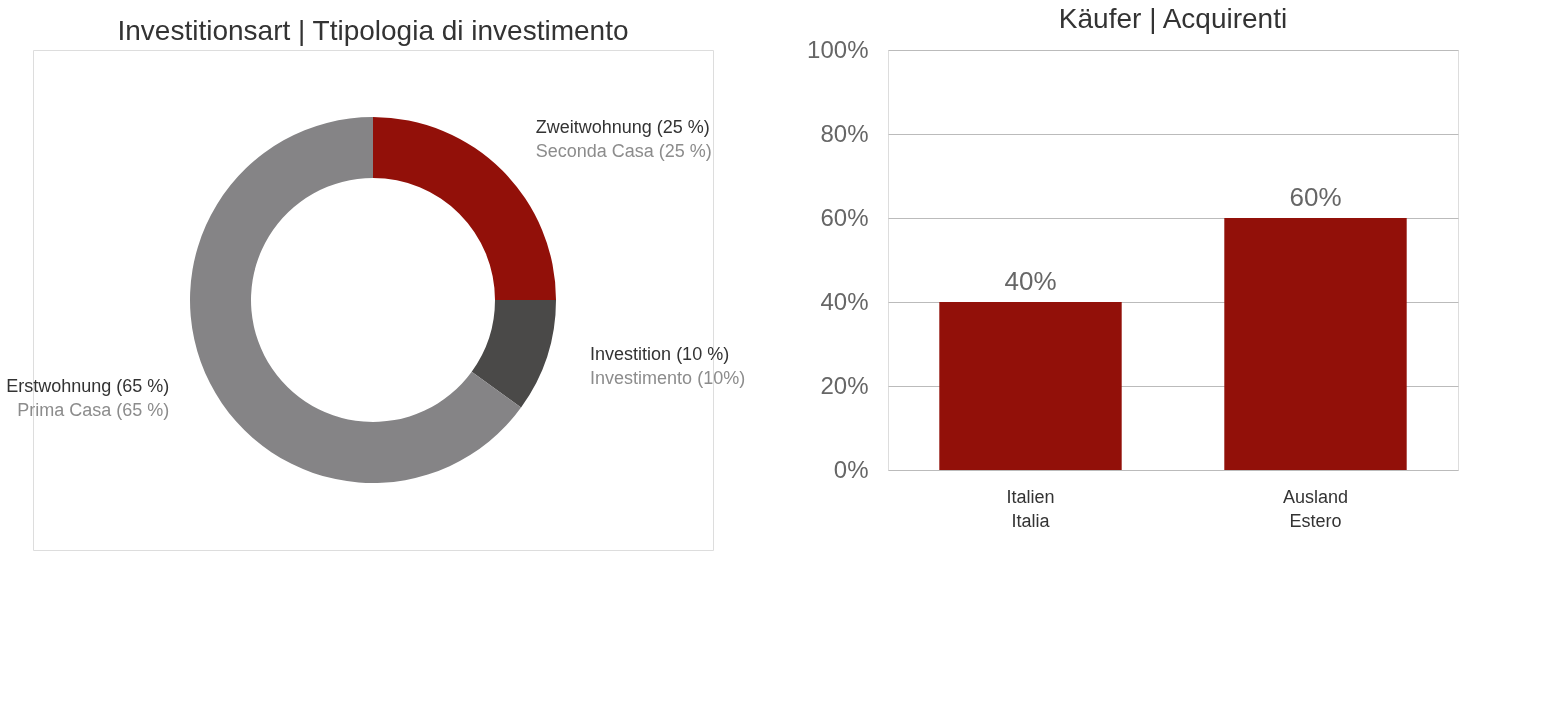  Describe the element at coordinates (623, 139) in the screenshot. I see `category-label: Zweitwohnung (25 %) Seconda Casa (25 %)` at that location.